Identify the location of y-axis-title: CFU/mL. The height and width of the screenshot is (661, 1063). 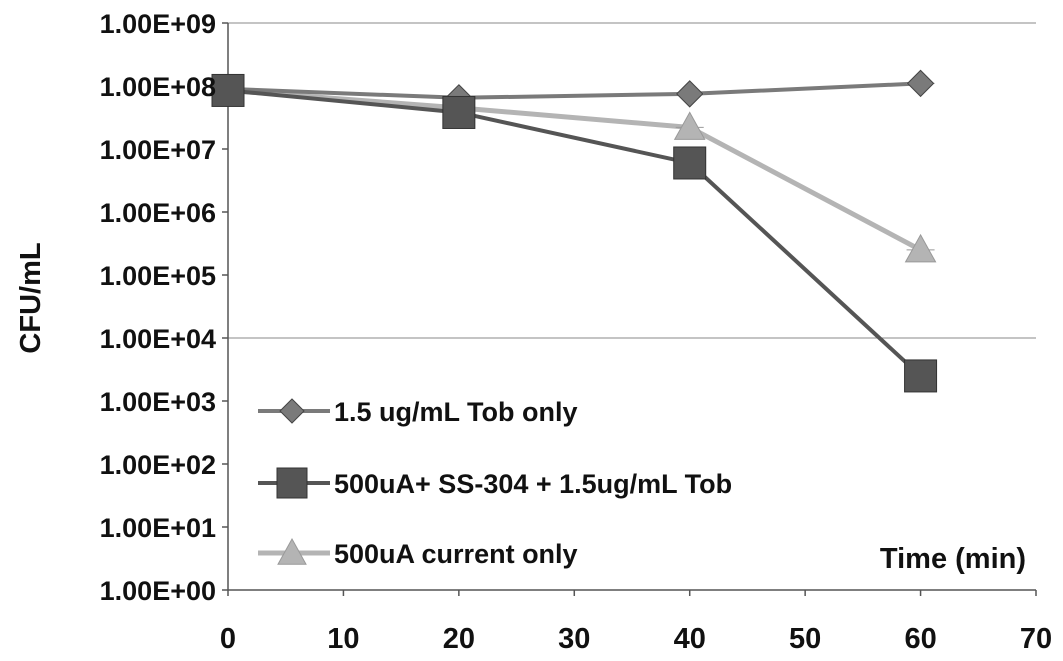
(31, 297).